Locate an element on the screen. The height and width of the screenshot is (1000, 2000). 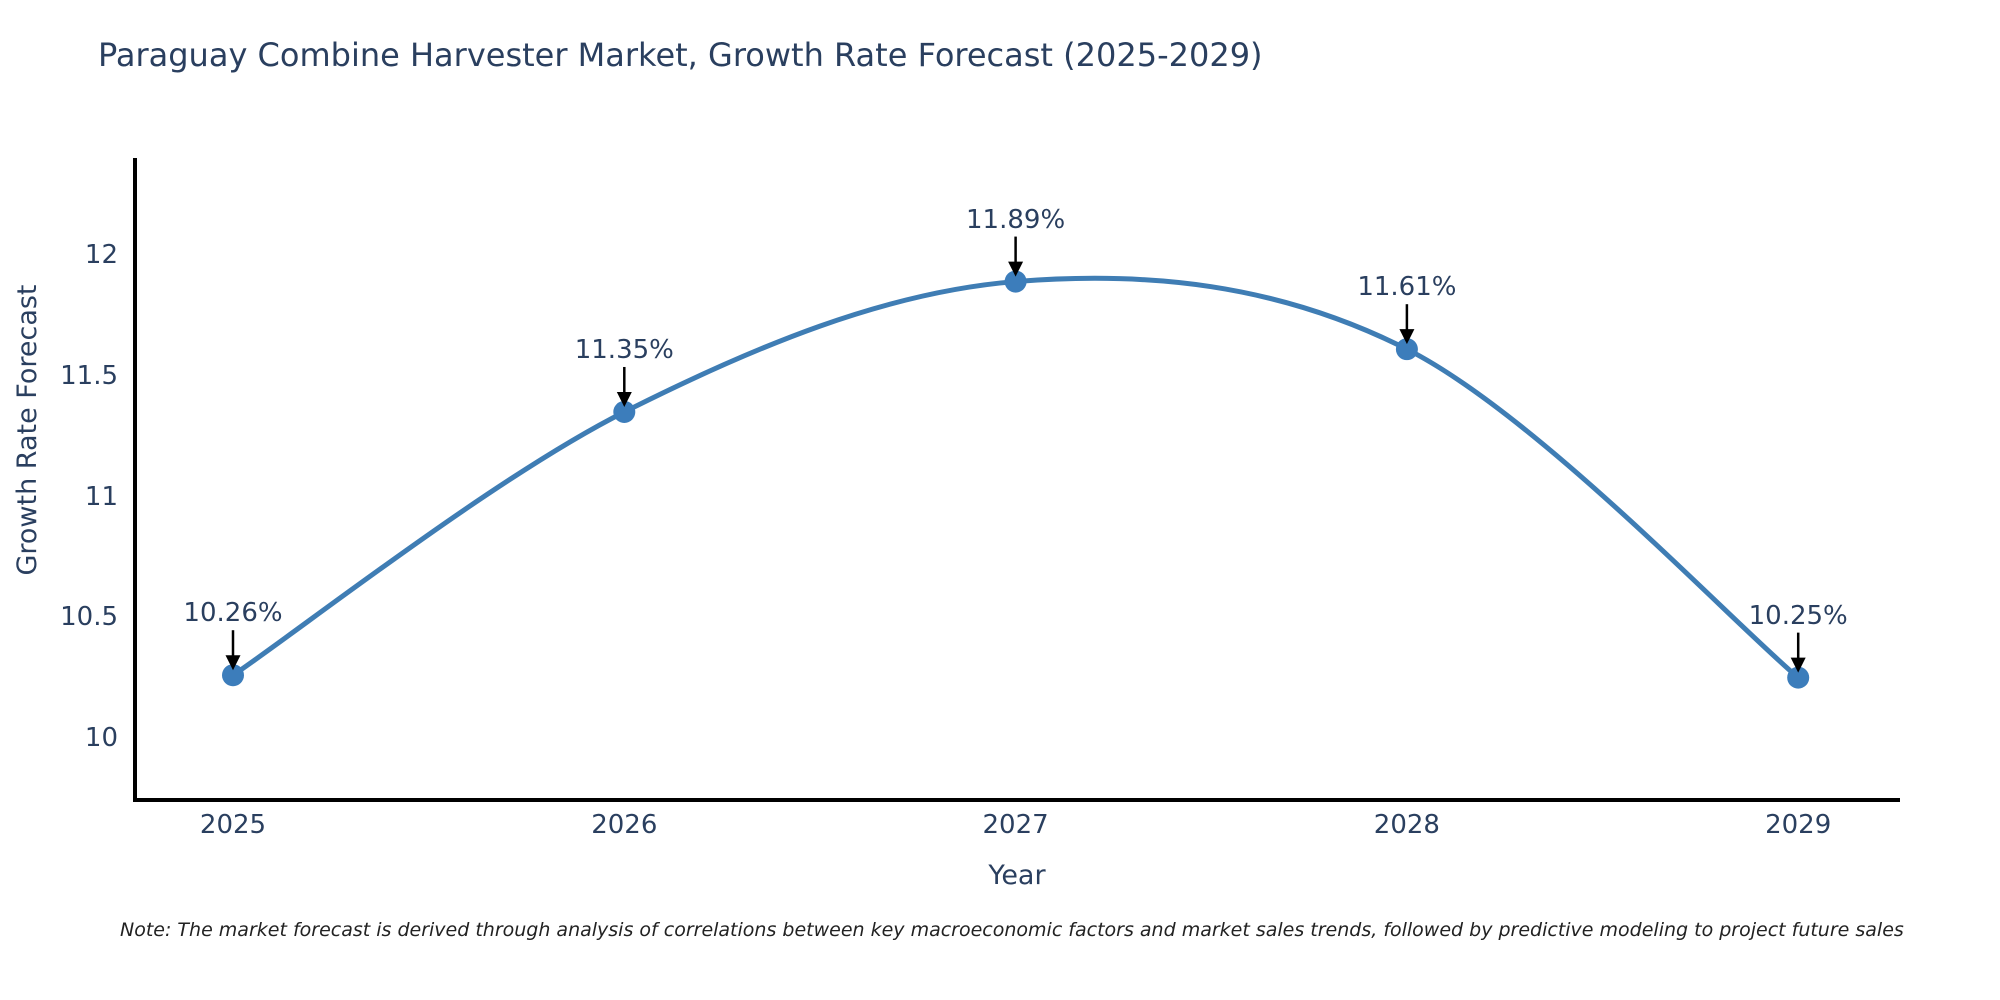
y-tick-label: 10 is located at coordinates (101, 738).